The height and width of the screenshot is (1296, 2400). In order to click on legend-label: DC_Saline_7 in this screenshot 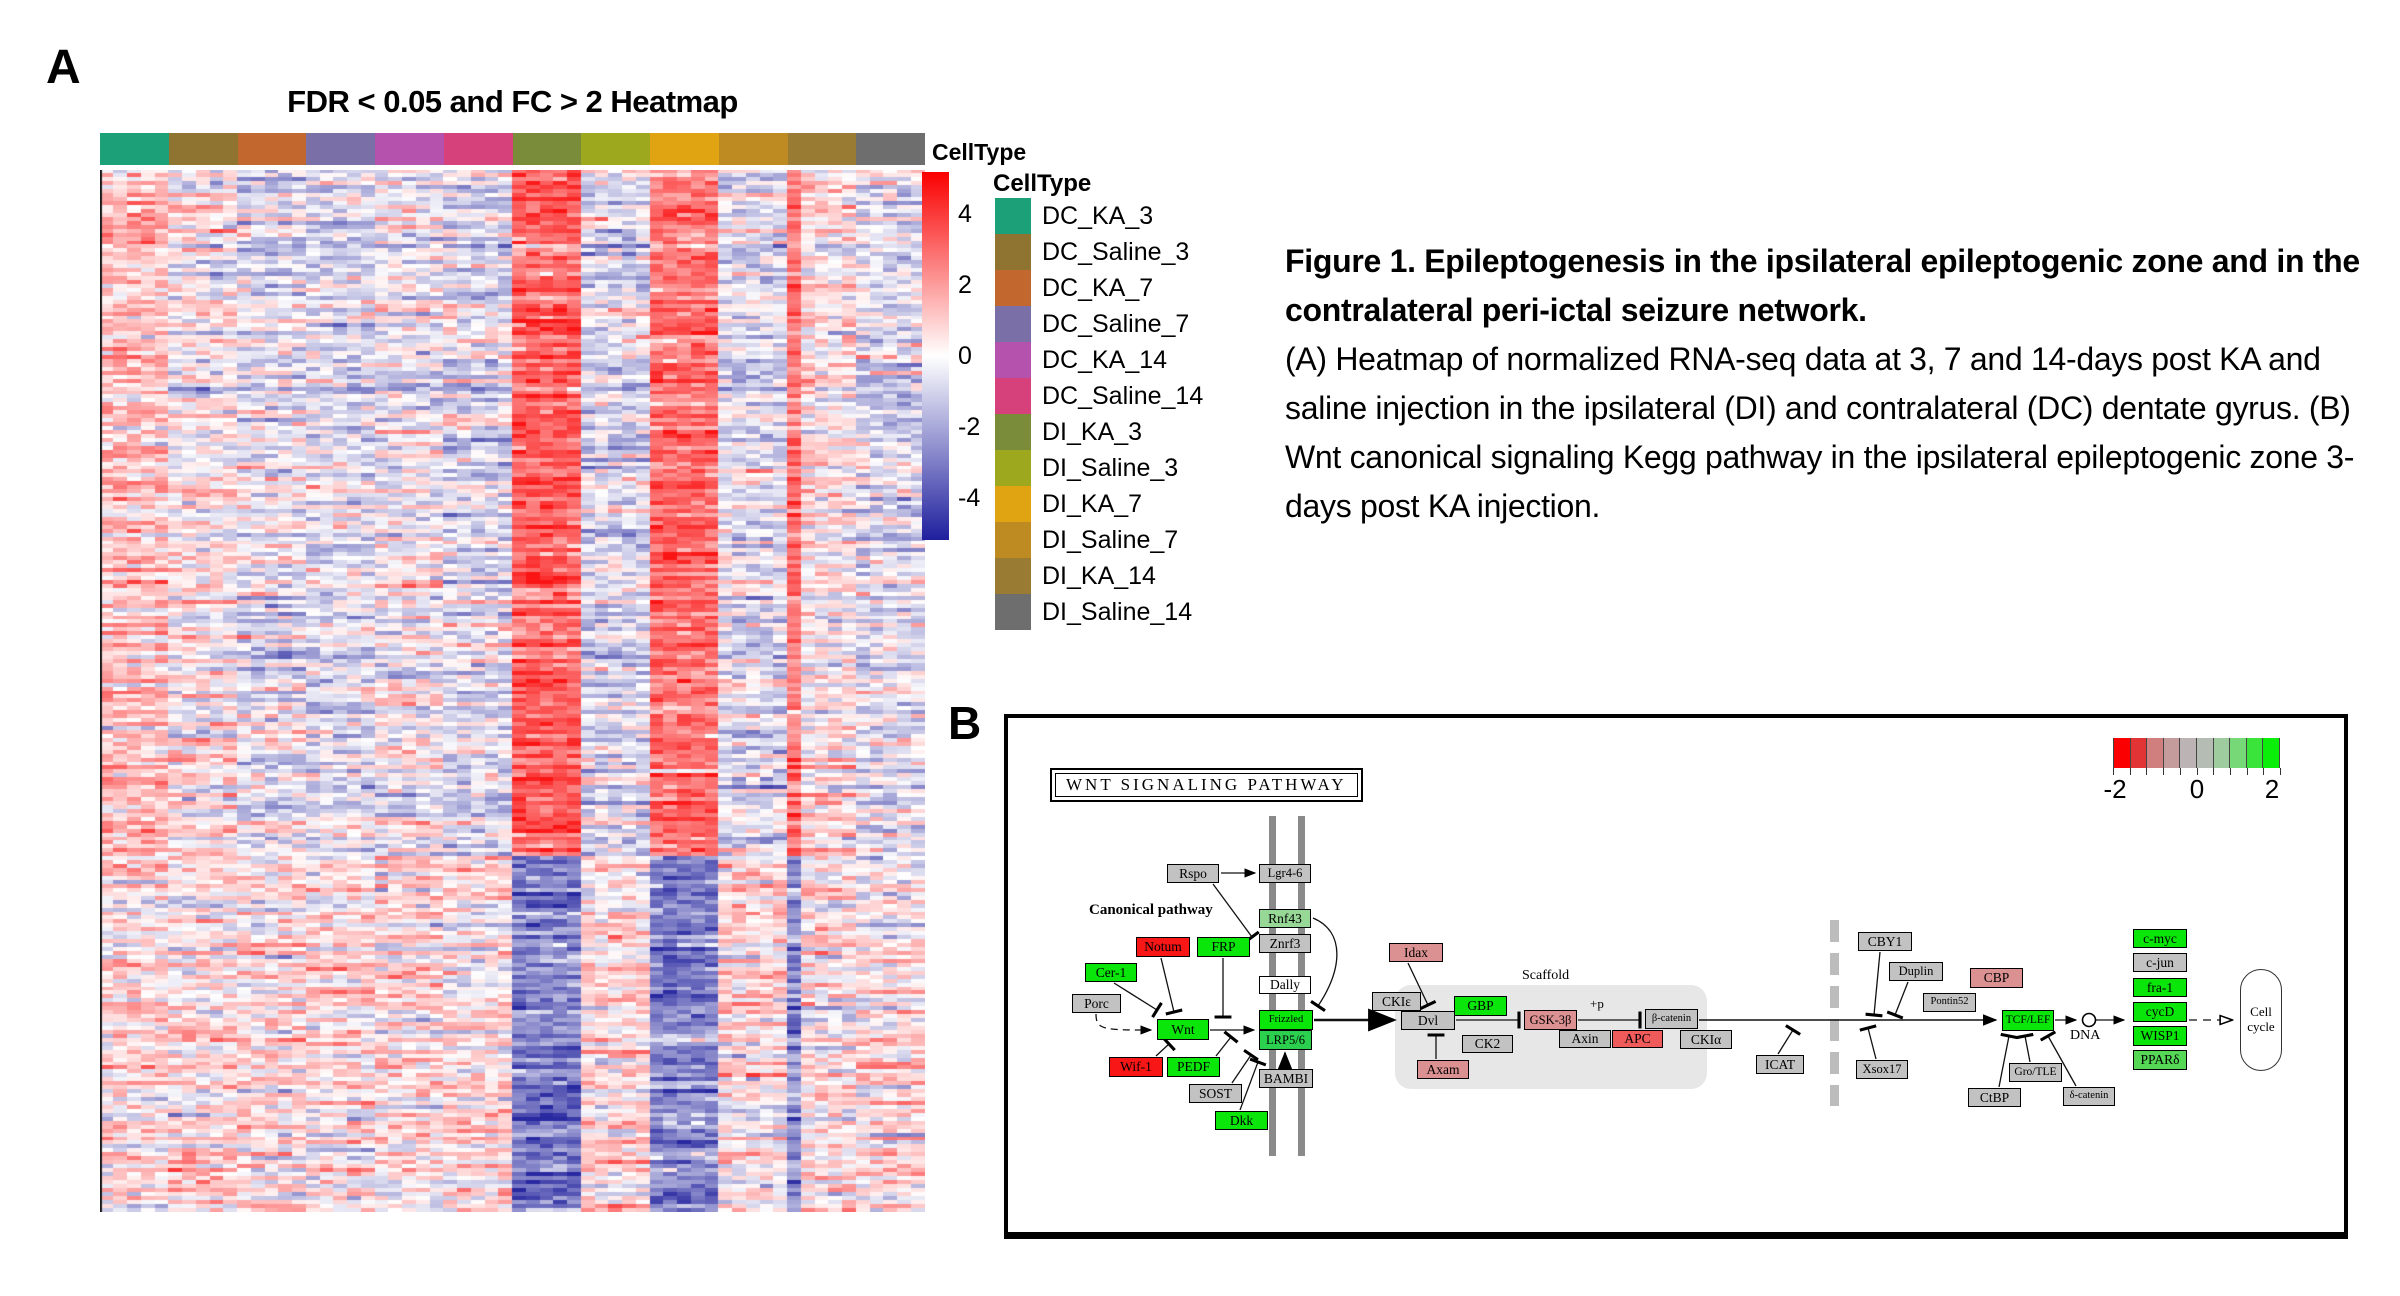, I will do `click(1116, 323)`.